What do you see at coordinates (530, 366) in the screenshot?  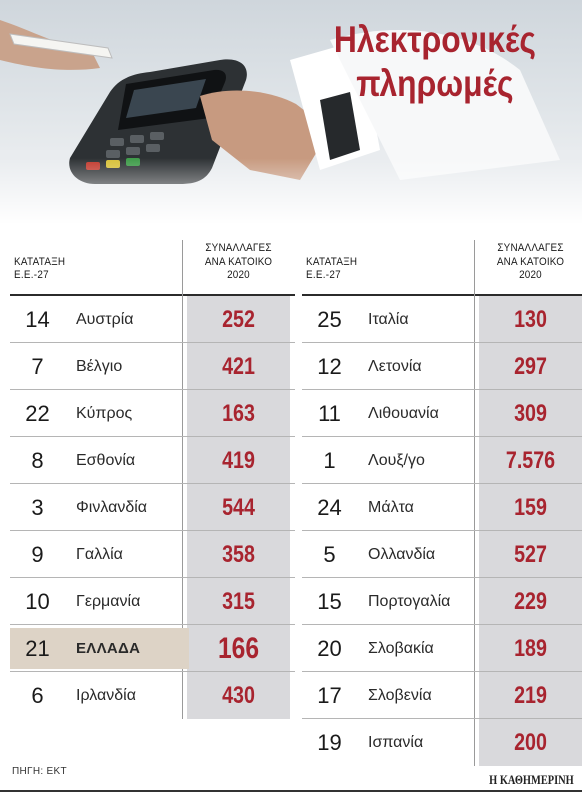 I see `value-cell: 297` at bounding box center [530, 366].